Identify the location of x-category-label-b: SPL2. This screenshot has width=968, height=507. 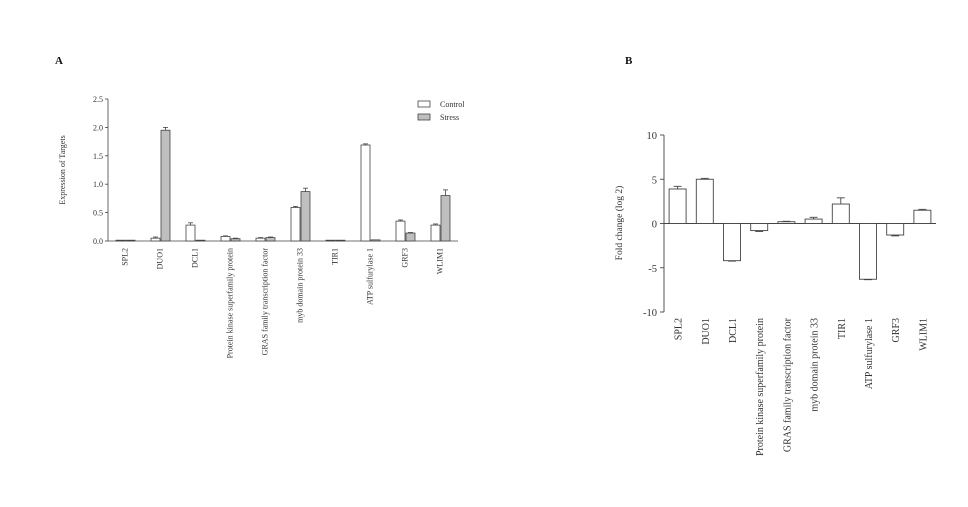
(679, 329).